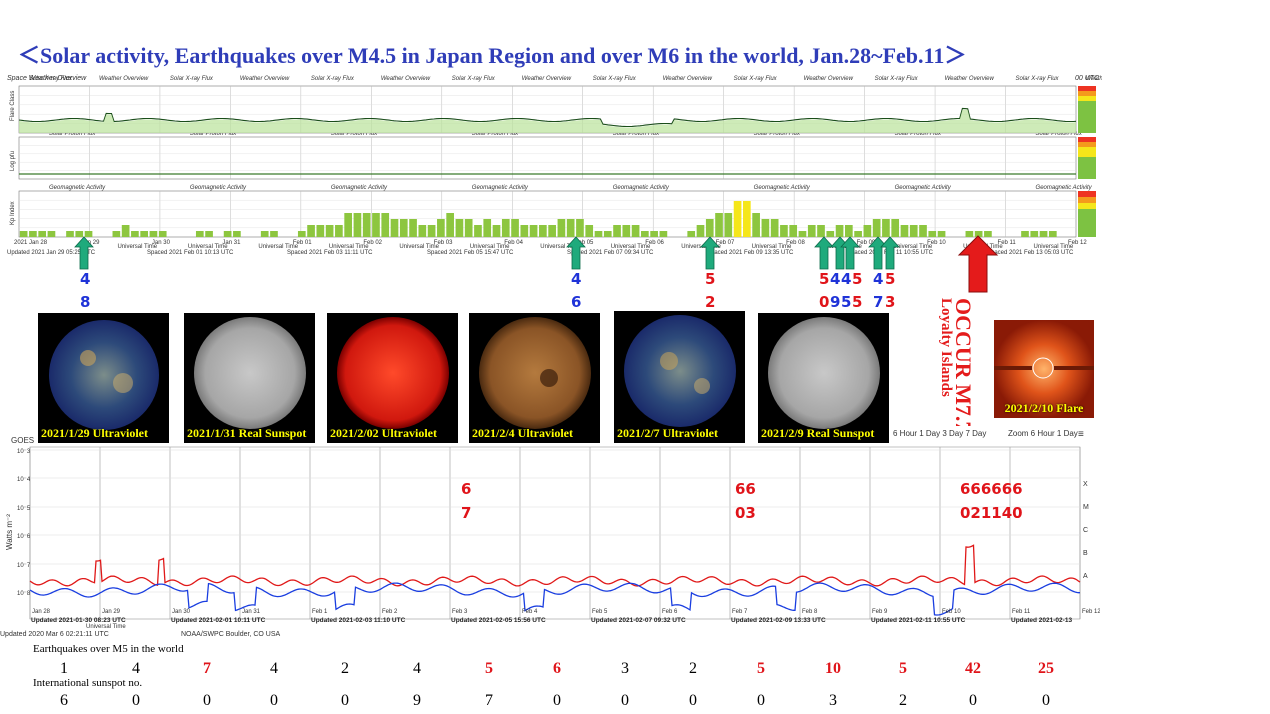 This screenshot has height=714, width=1270. I want to click on kp-date-tick: Feb 09, so click(866, 243).